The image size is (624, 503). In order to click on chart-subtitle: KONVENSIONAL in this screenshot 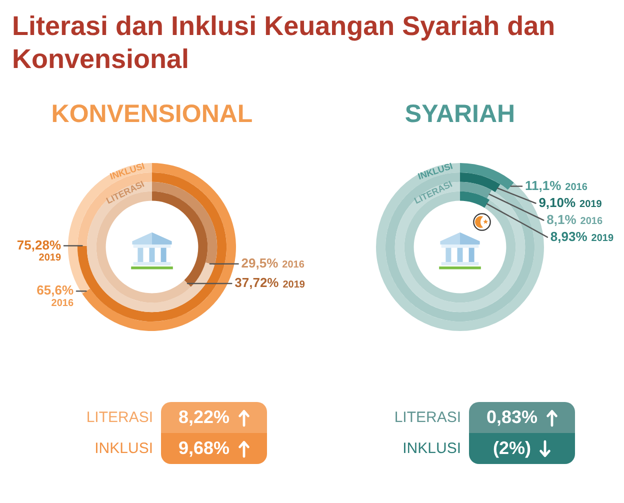, I will do `click(152, 114)`.